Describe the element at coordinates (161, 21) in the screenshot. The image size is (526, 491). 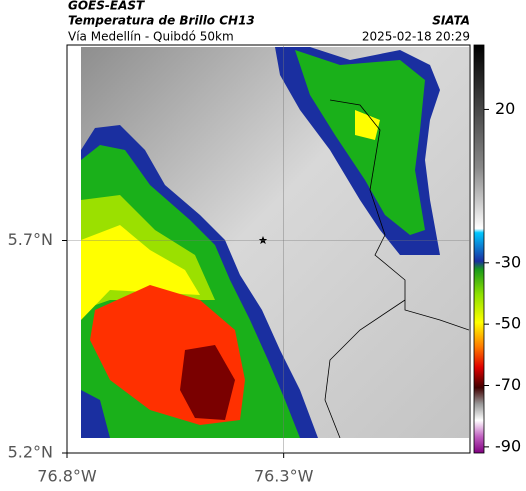
I see `subtitle: Temperatura de Brillo CH13` at that location.